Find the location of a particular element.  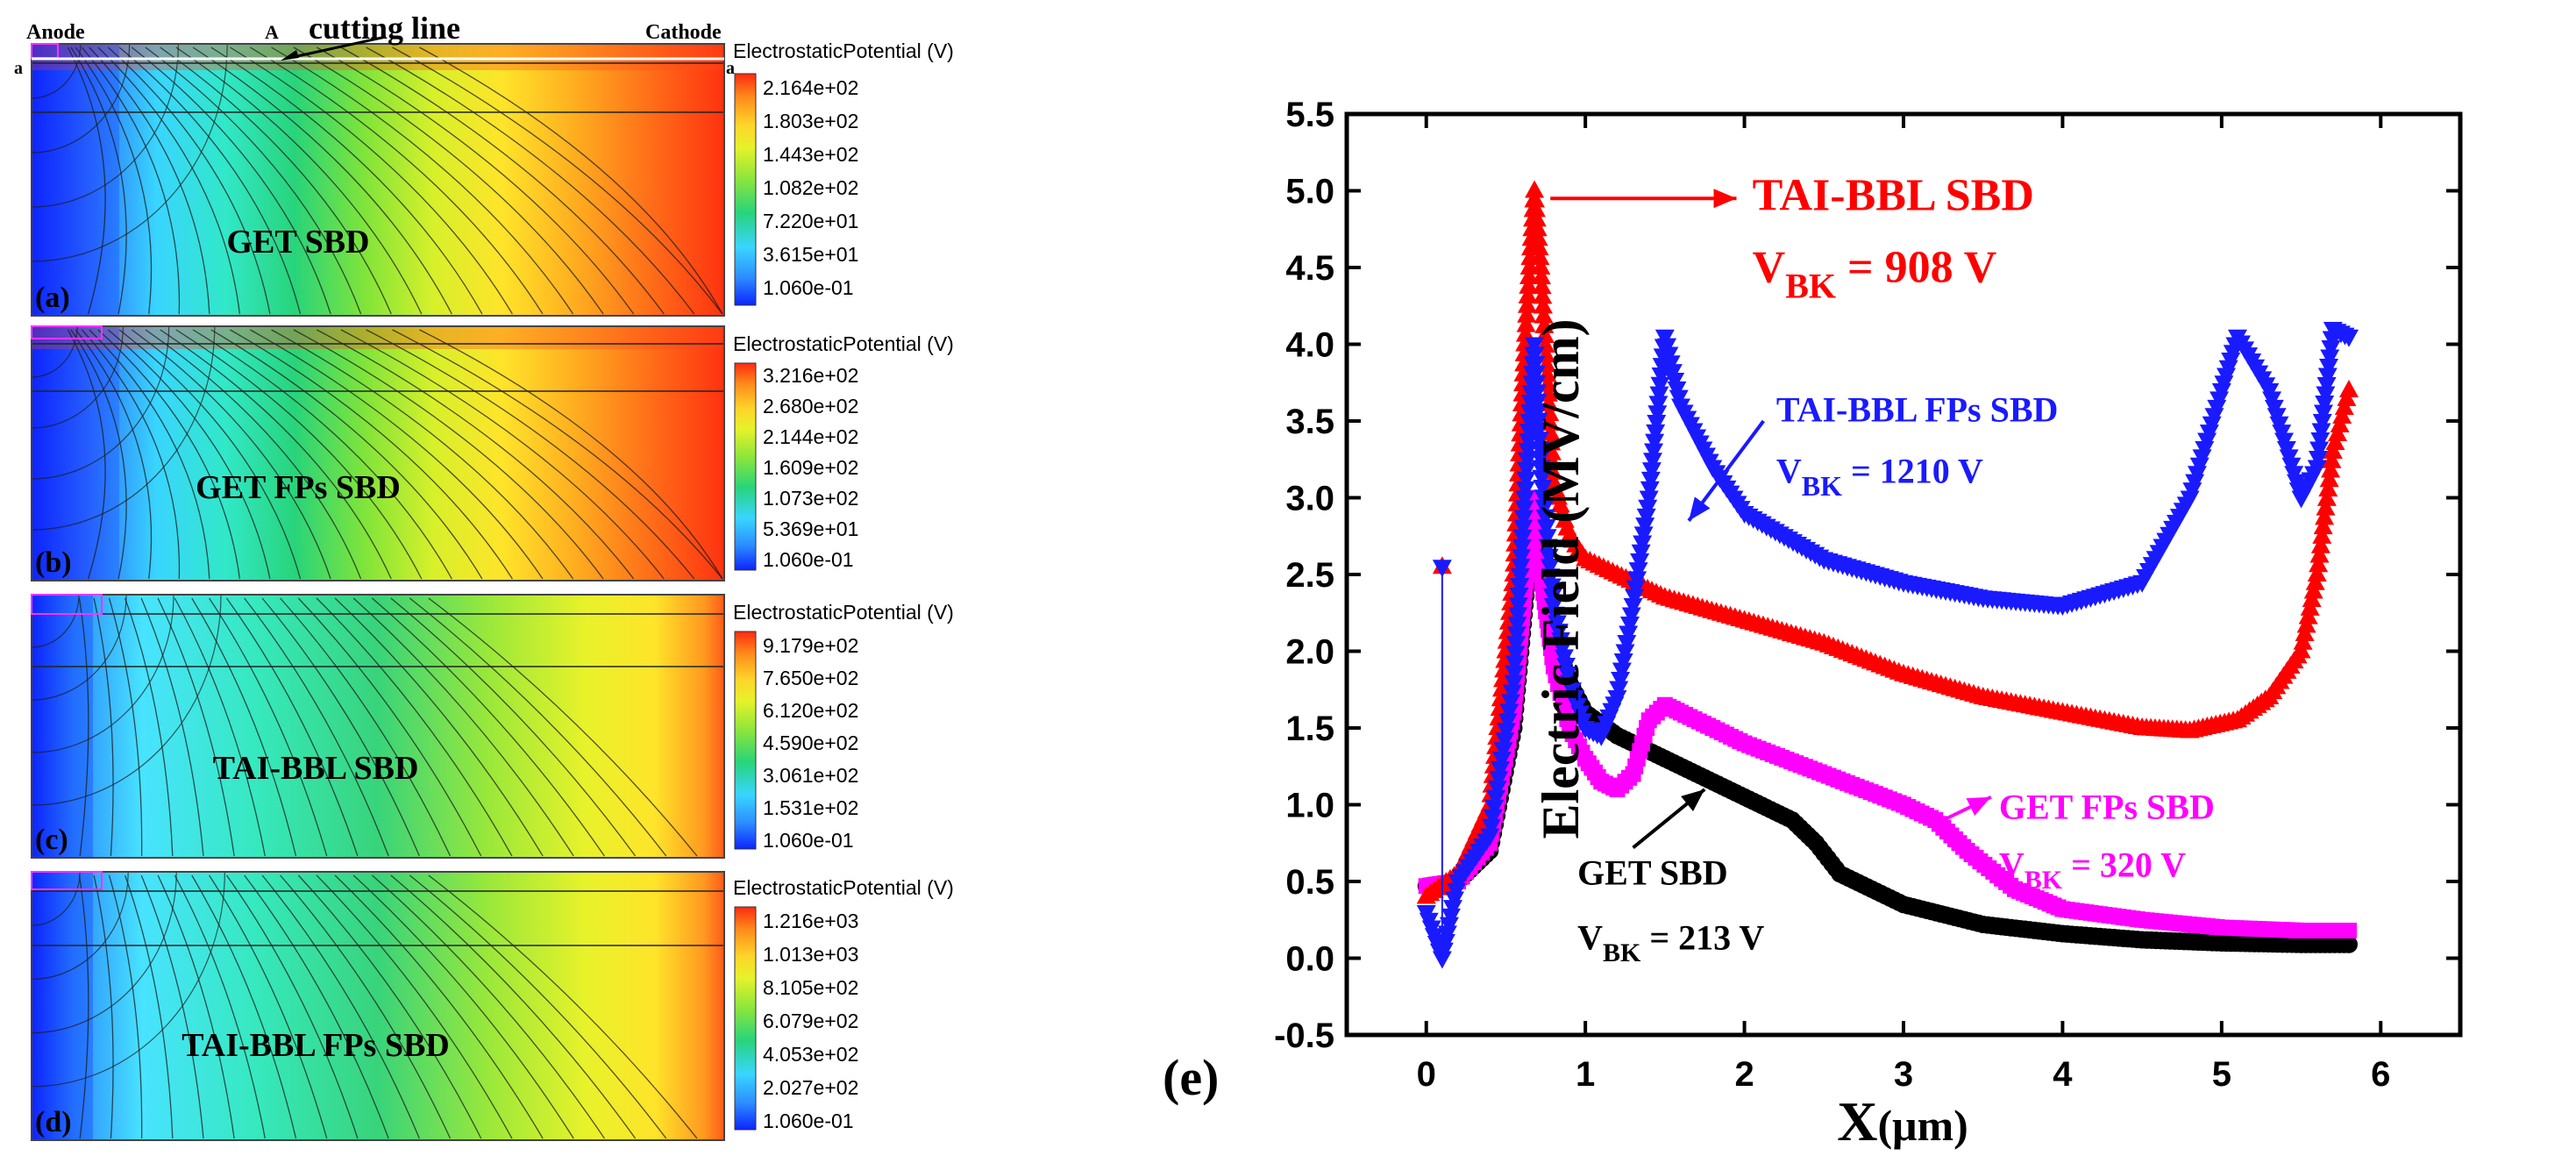

legend-title-b: ElectrostaticPotential (V) is located at coordinates (843, 343).